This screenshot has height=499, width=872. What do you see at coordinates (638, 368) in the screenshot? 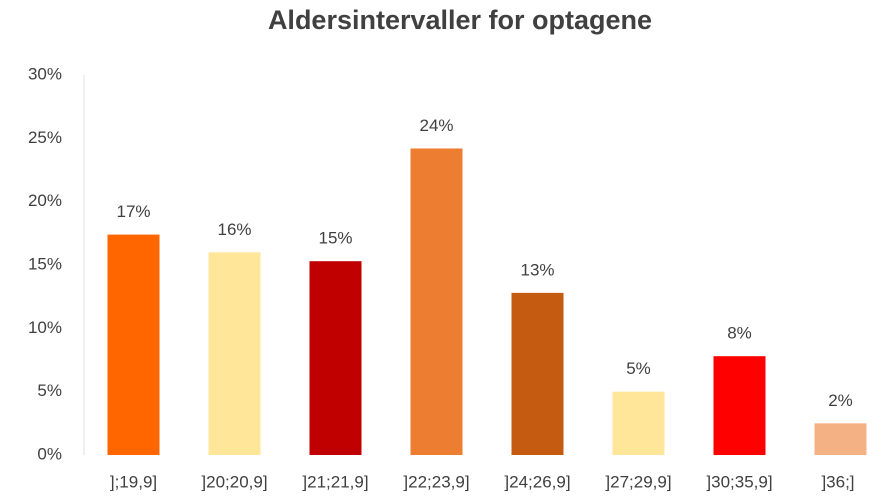
I see `data-label: 5%` at bounding box center [638, 368].